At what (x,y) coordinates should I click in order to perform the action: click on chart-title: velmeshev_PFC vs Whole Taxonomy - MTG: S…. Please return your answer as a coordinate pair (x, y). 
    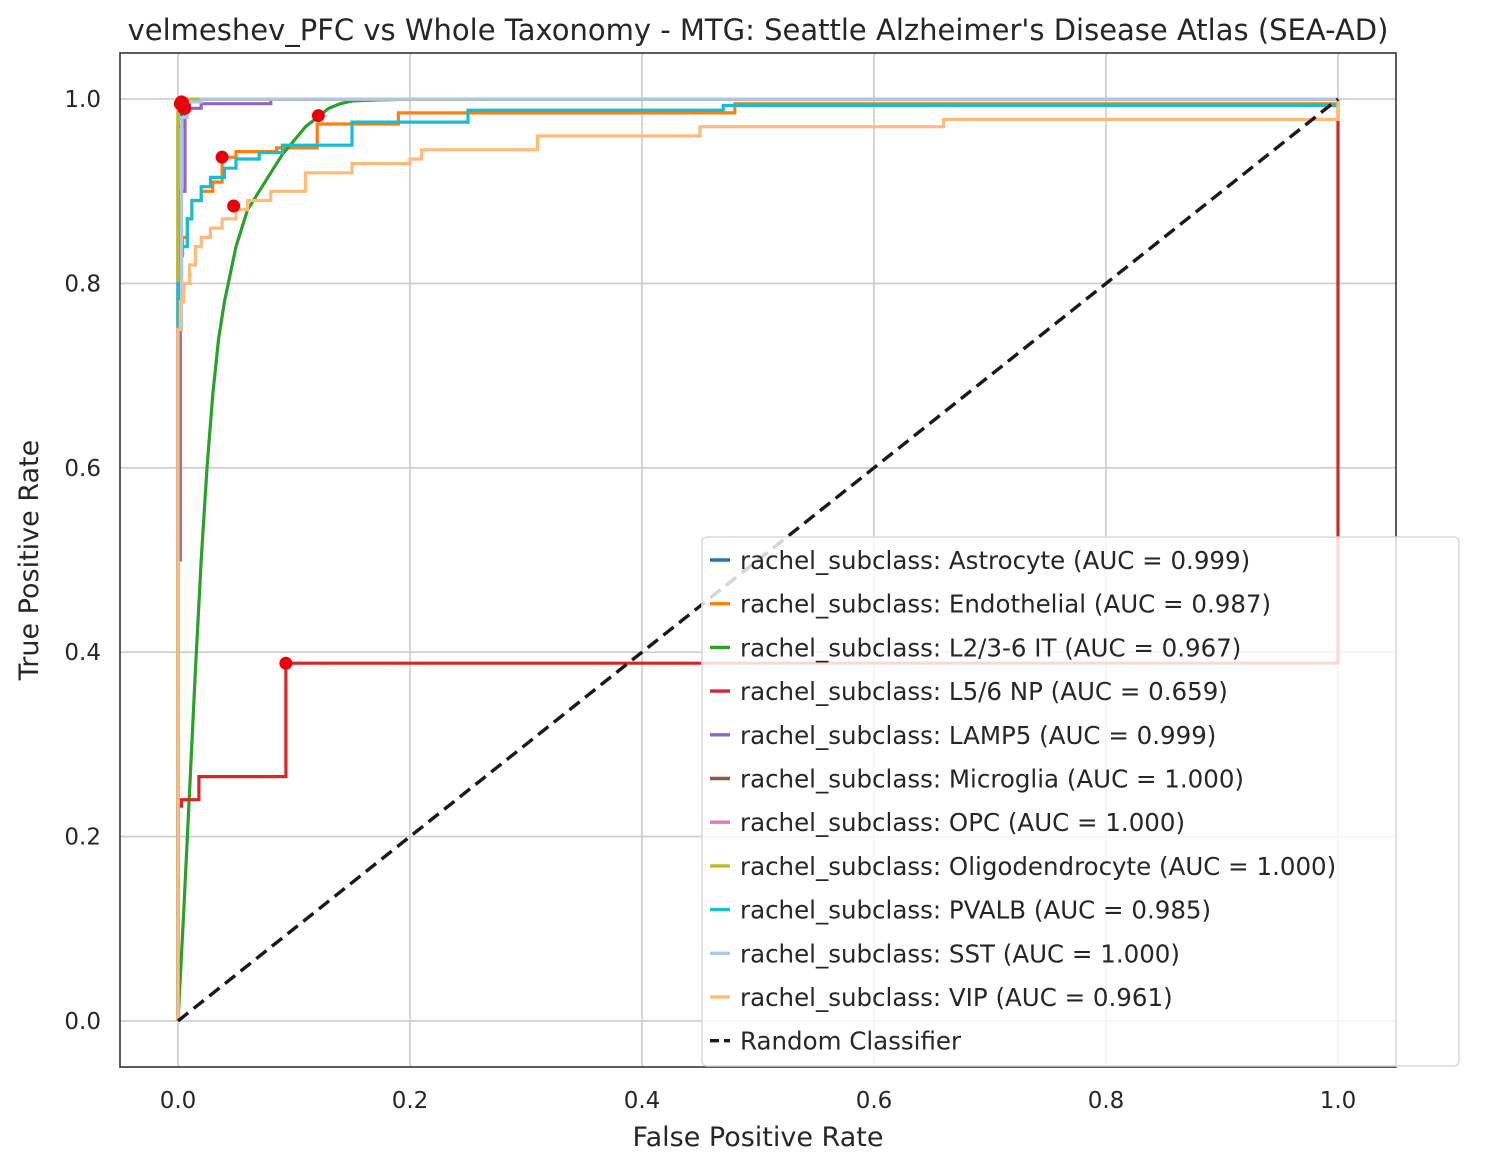
    Looking at the image, I should click on (758, 30).